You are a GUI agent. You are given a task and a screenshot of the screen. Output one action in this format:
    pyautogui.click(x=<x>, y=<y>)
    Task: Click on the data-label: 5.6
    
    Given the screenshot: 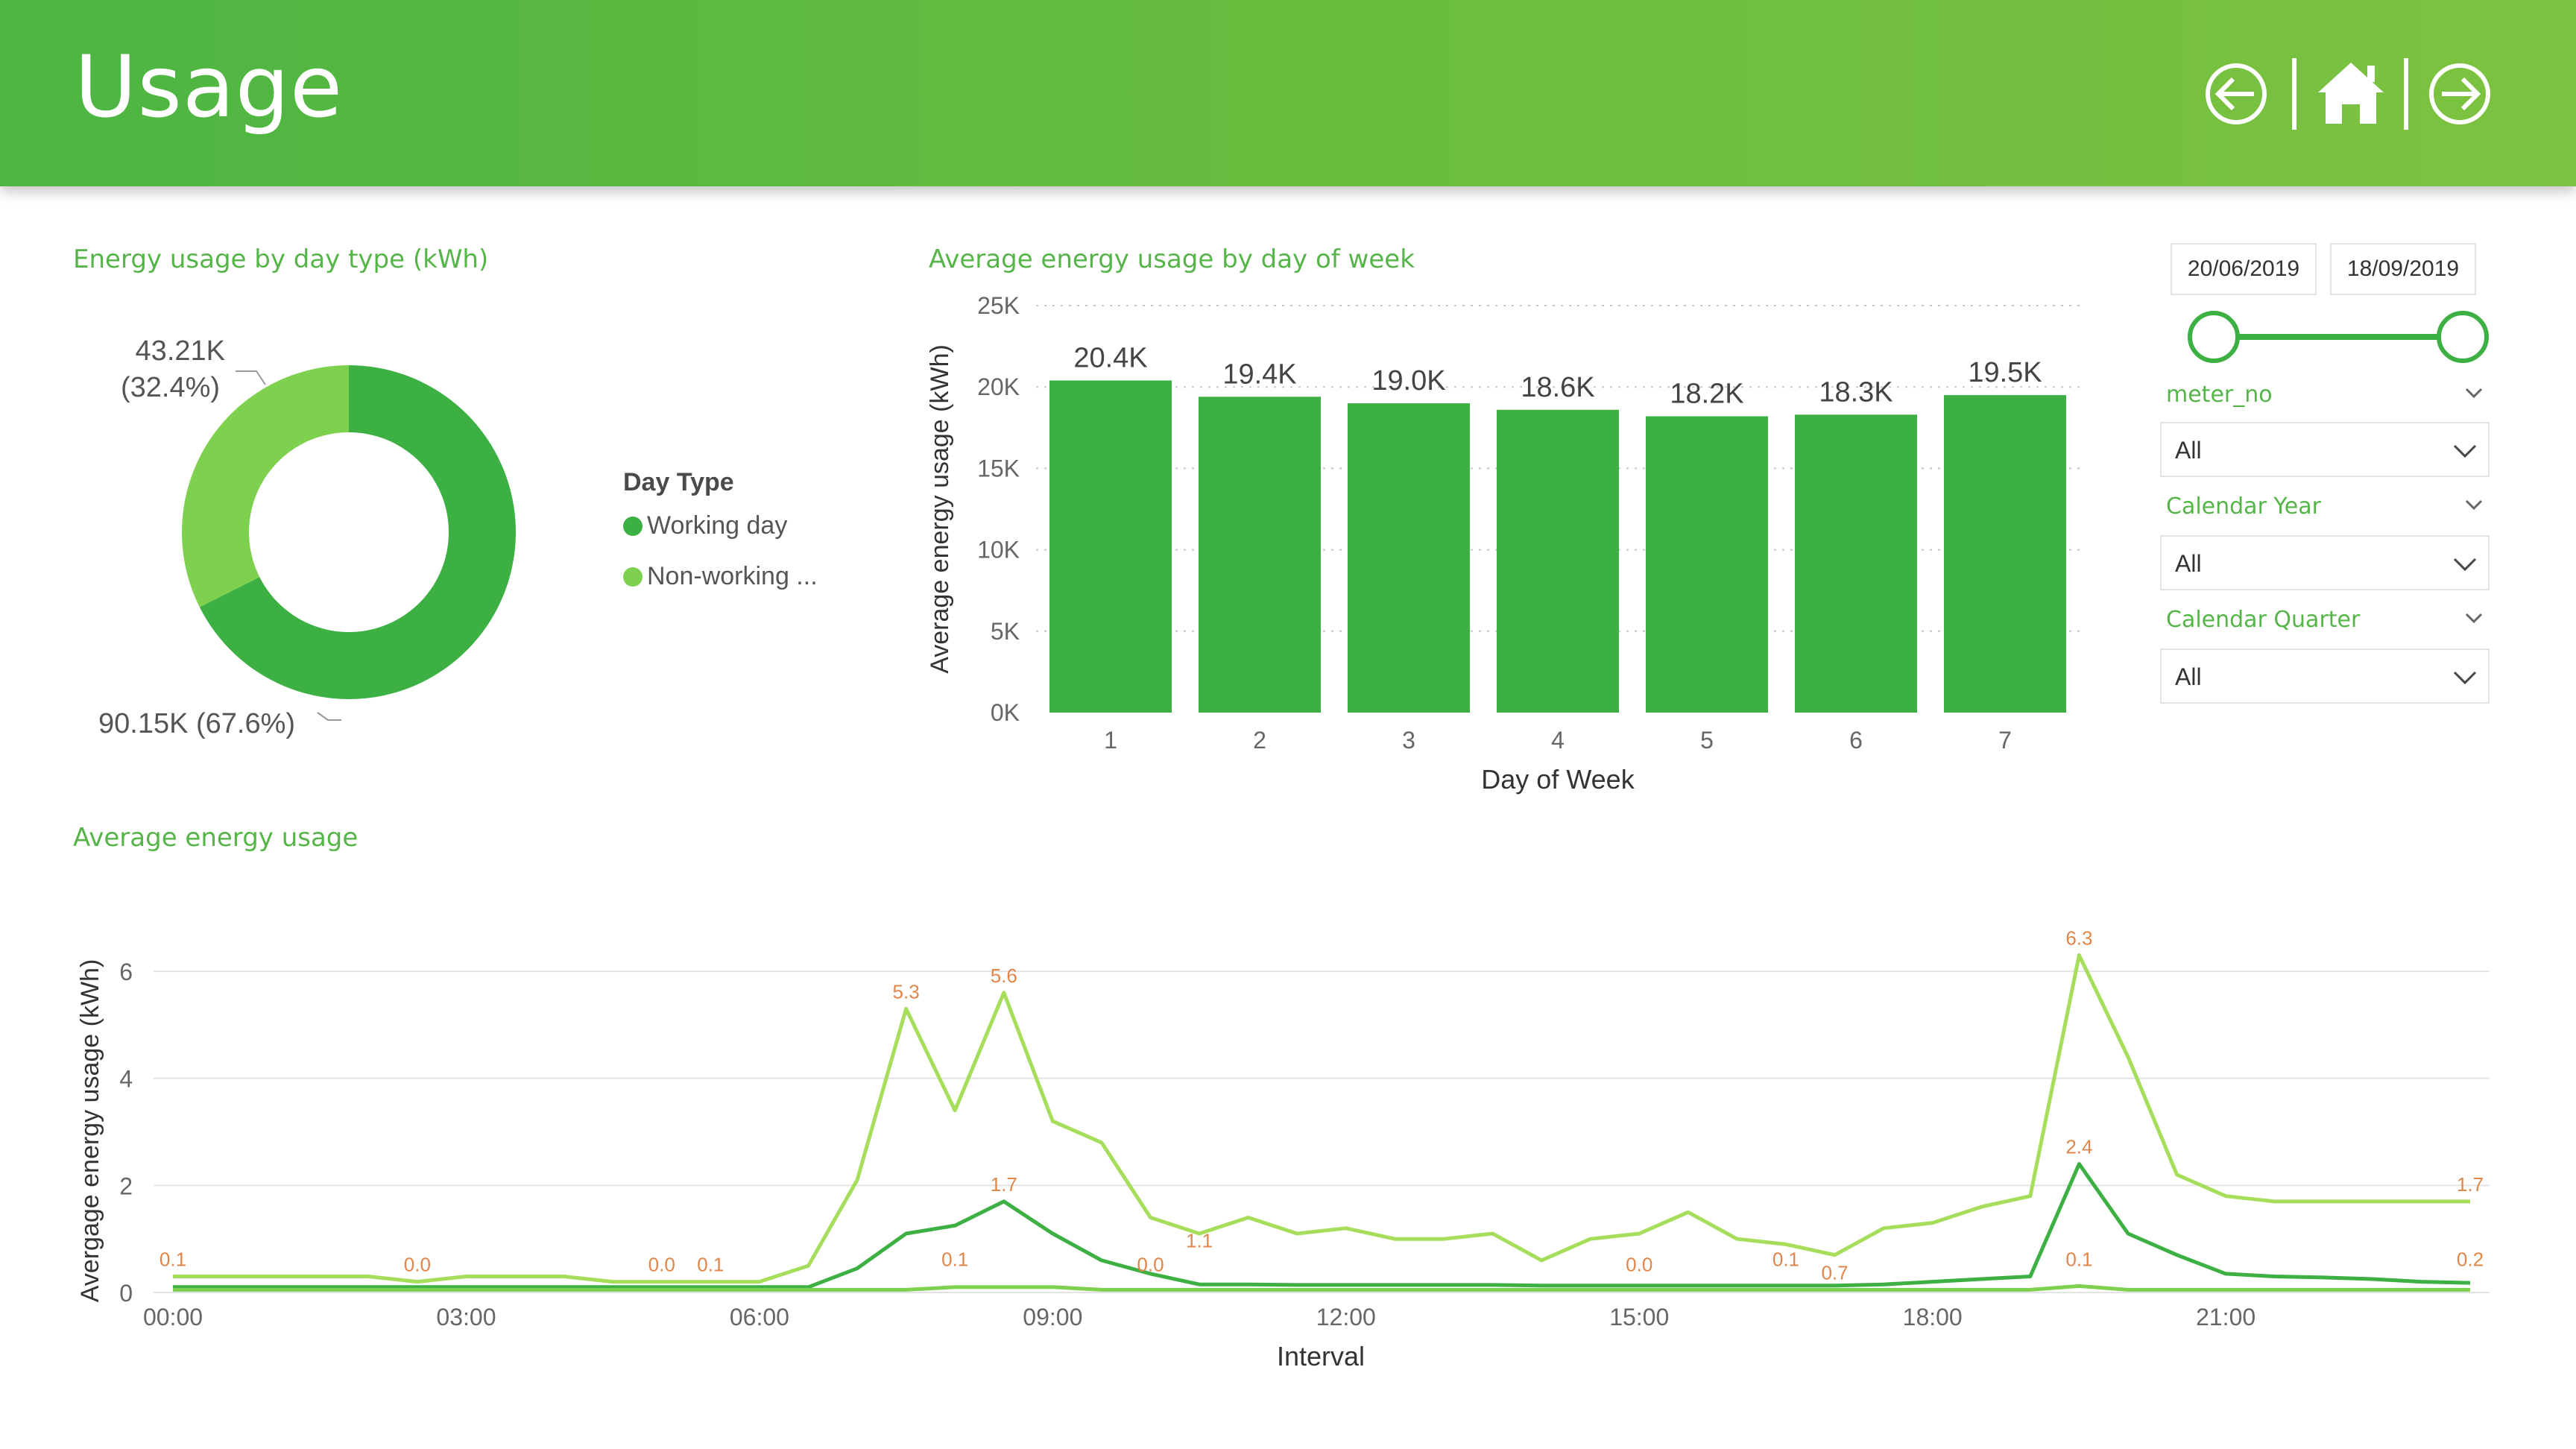 What is the action you would take?
    pyautogui.click(x=1004, y=976)
    